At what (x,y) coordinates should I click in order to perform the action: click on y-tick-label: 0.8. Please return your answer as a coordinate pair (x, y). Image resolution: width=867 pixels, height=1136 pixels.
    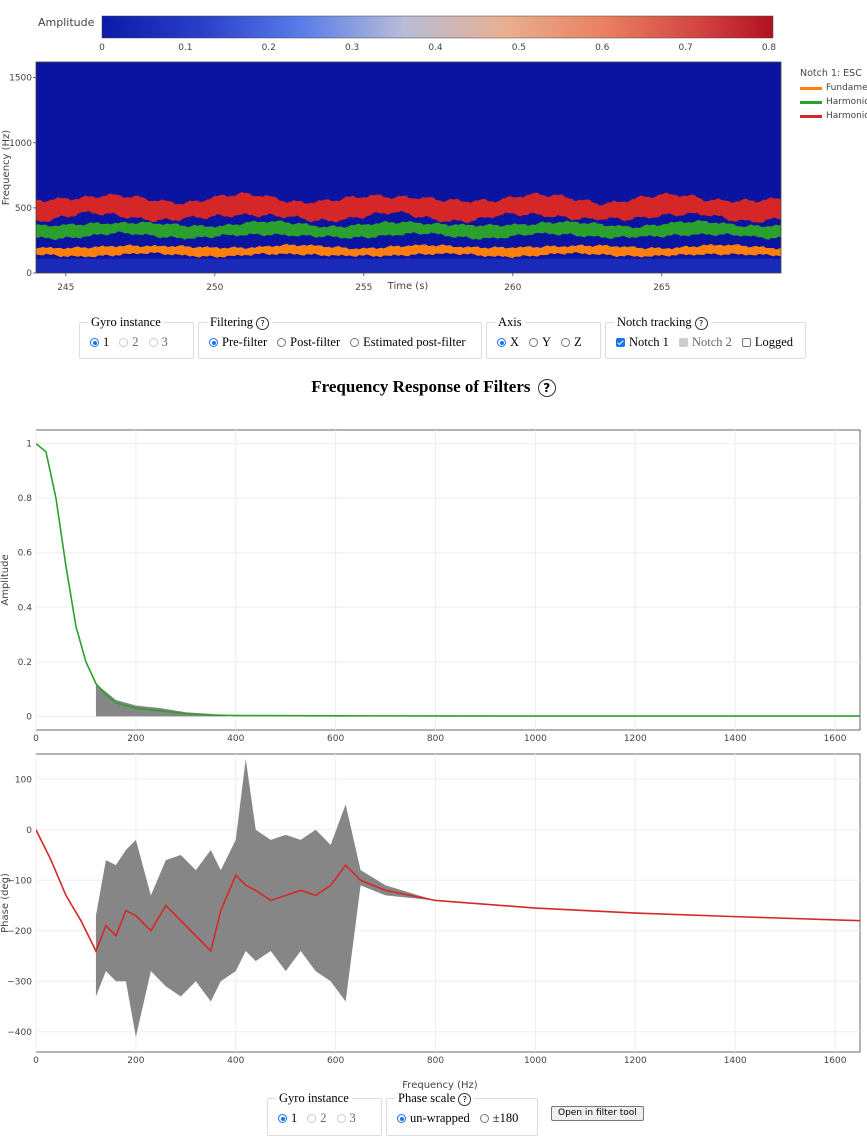
    Looking at the image, I should click on (25, 499).